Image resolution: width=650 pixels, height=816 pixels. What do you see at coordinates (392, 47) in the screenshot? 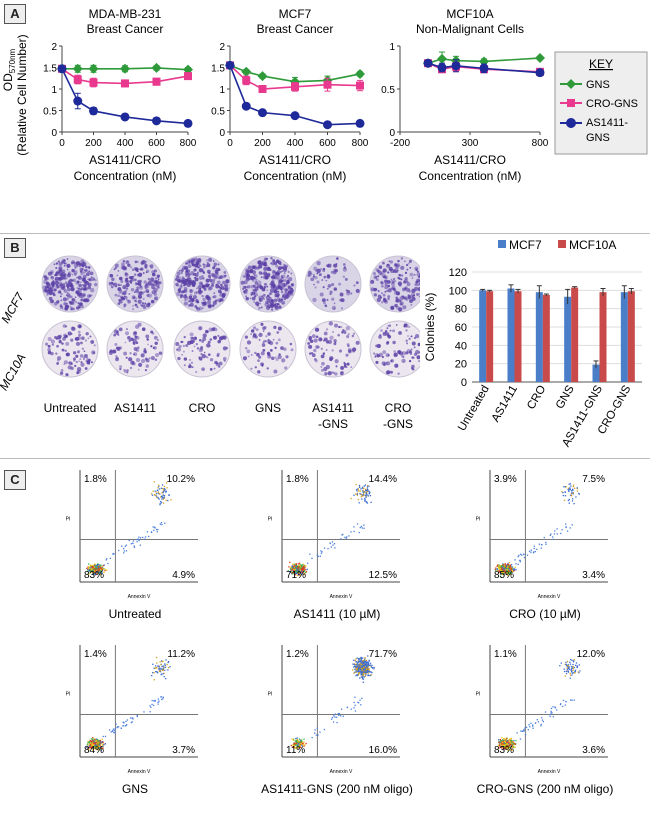
I see `y-tick-label: 1` at bounding box center [392, 47].